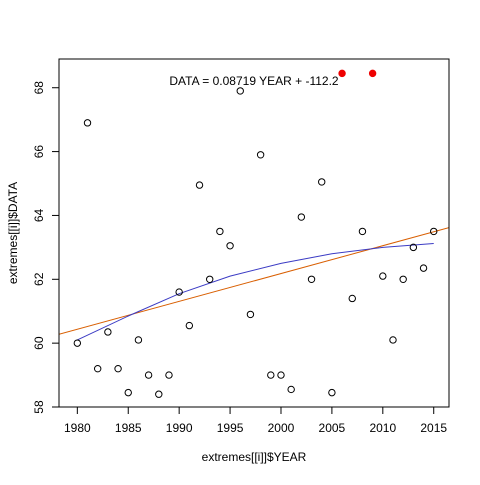  Describe the element at coordinates (77, 428) in the screenshot. I see `x-tick-label: 1980` at that location.